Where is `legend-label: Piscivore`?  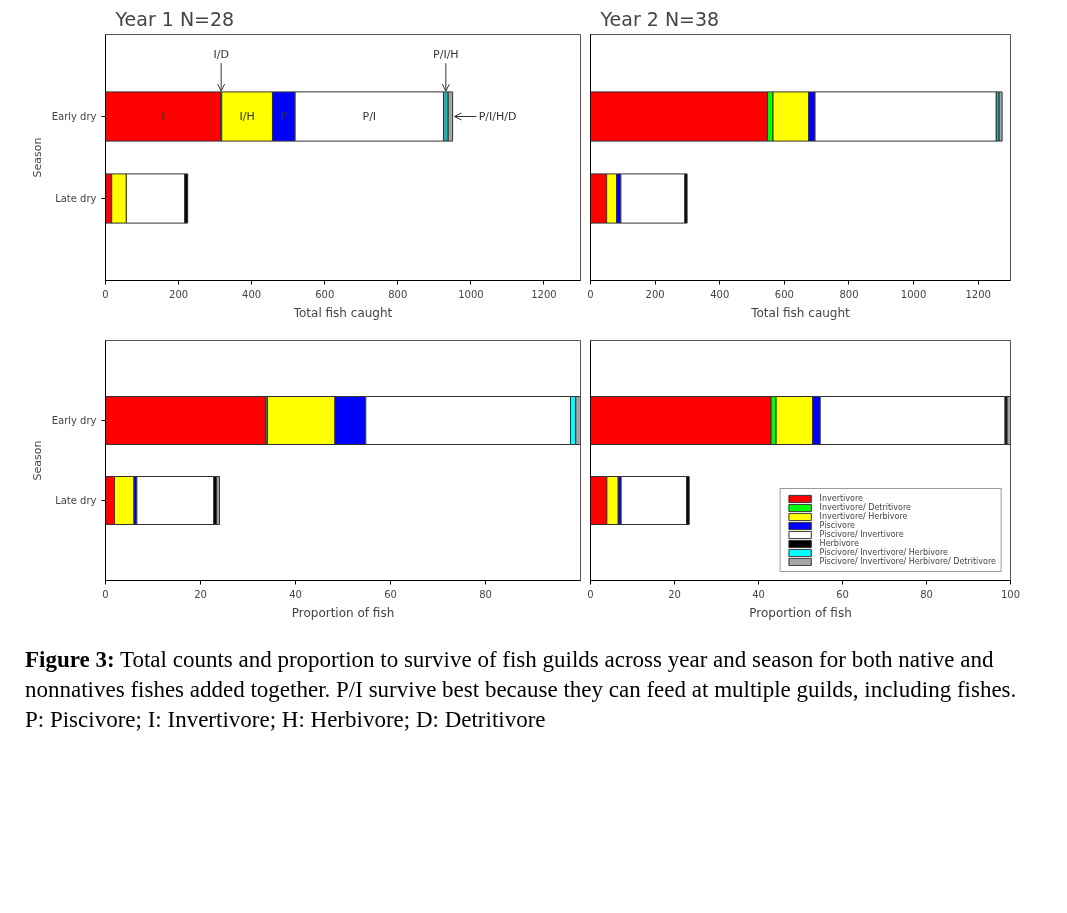 legend-label: Piscivore is located at coordinates (837, 525).